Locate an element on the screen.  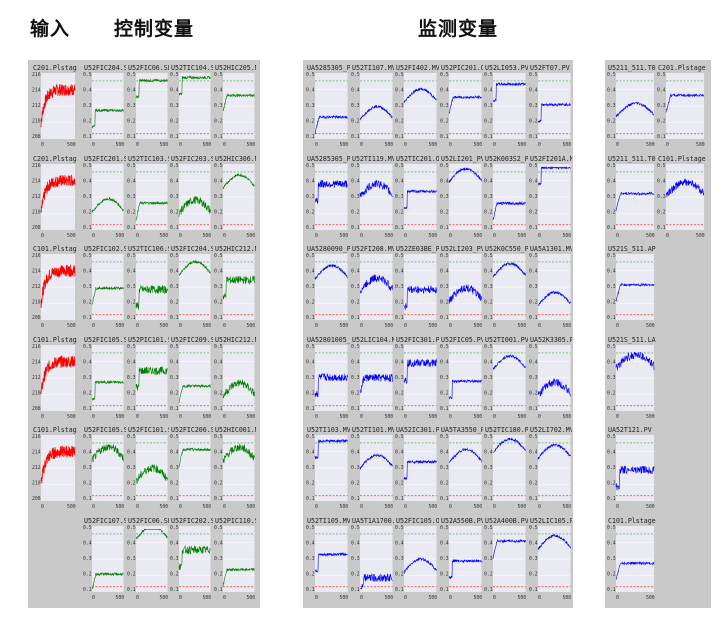
subplot-svg: U52HIC212.MANSET0.5 0.4 0.3 0.2 0.10 500 is located at coordinates (235, 287).